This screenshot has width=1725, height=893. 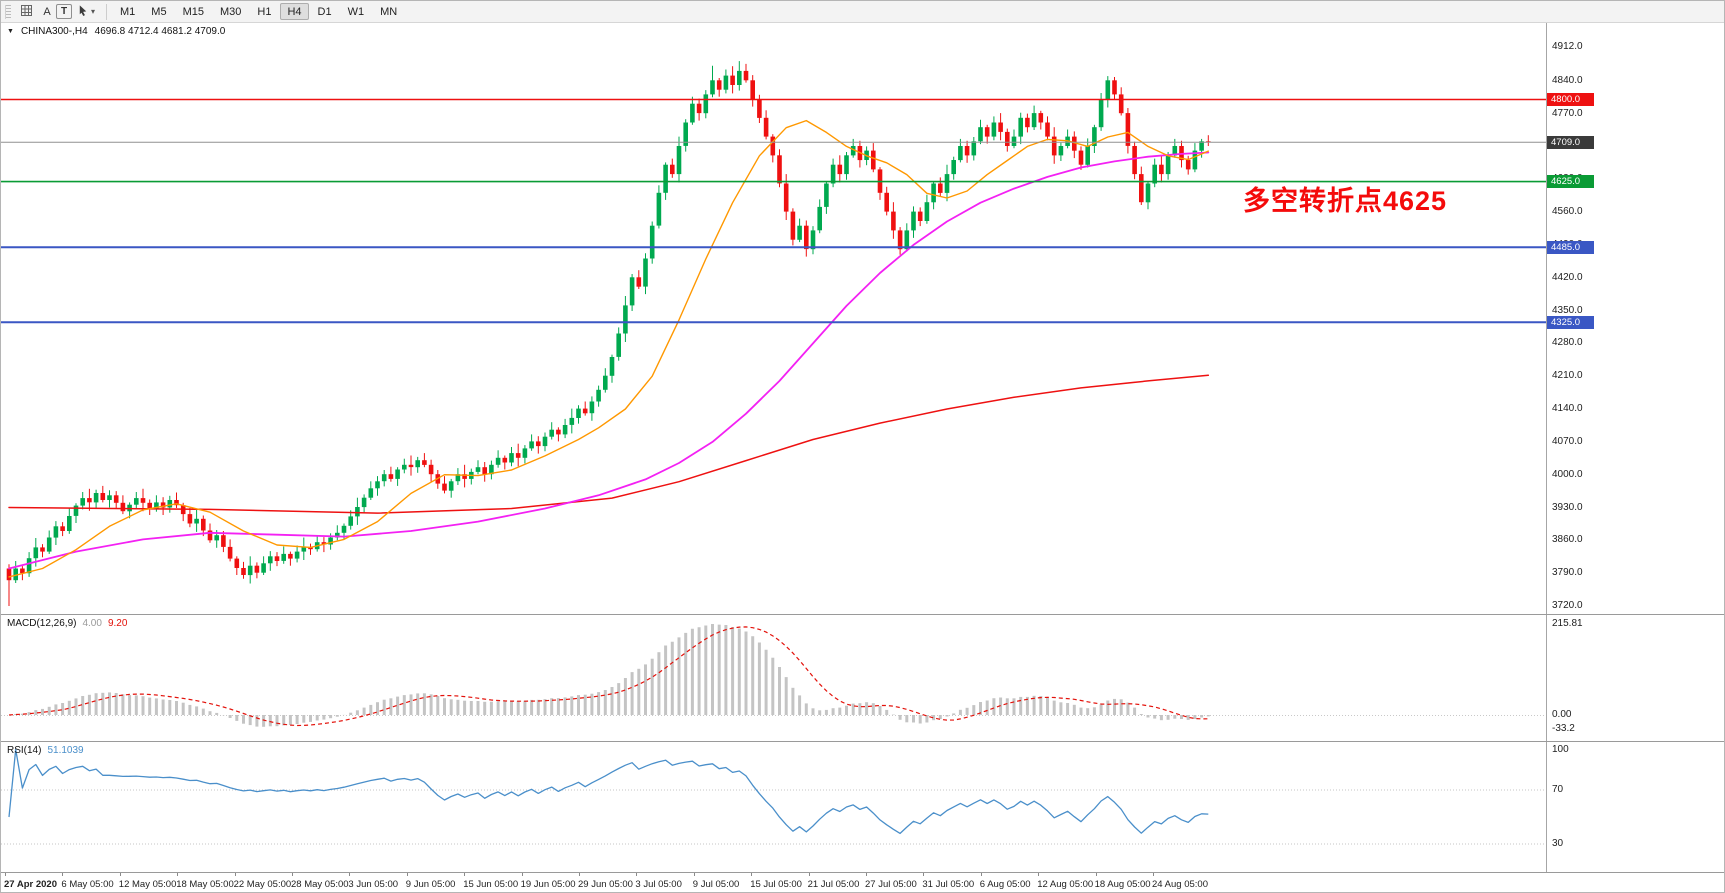 I want to click on time-label: 9 Jun 05:00, so click(x=430, y=884).